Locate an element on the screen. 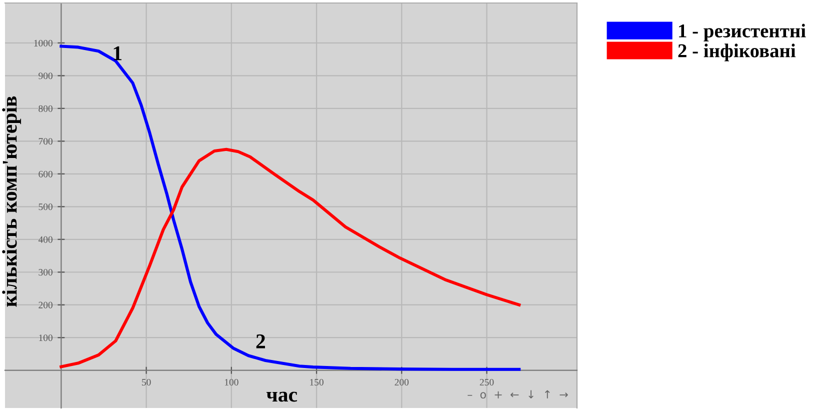  x-tick-label: 200 is located at coordinates (401, 382).